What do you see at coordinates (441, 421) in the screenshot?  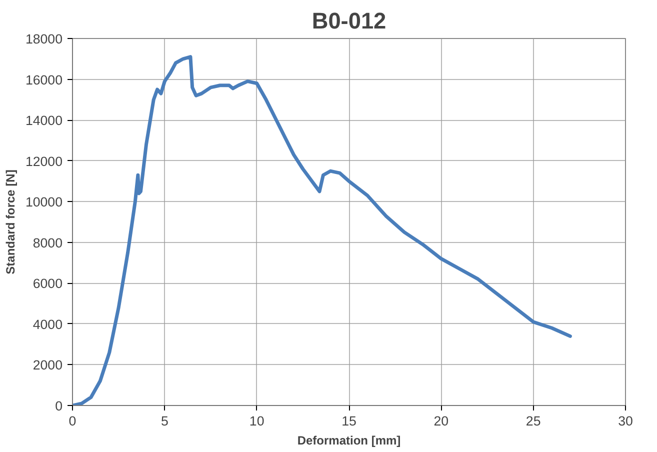 I see `x-tick-label: 20` at bounding box center [441, 421].